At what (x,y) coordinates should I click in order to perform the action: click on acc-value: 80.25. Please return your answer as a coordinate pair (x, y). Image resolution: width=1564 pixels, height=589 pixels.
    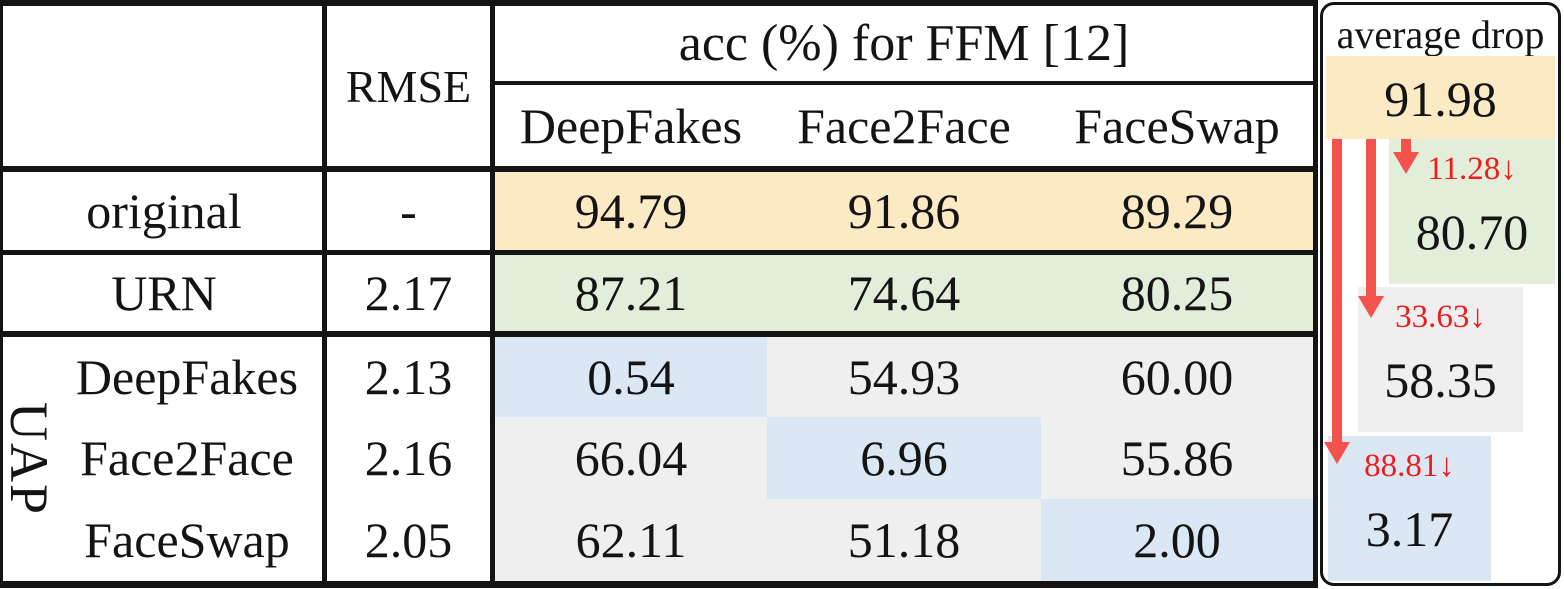
    Looking at the image, I should click on (1177, 293).